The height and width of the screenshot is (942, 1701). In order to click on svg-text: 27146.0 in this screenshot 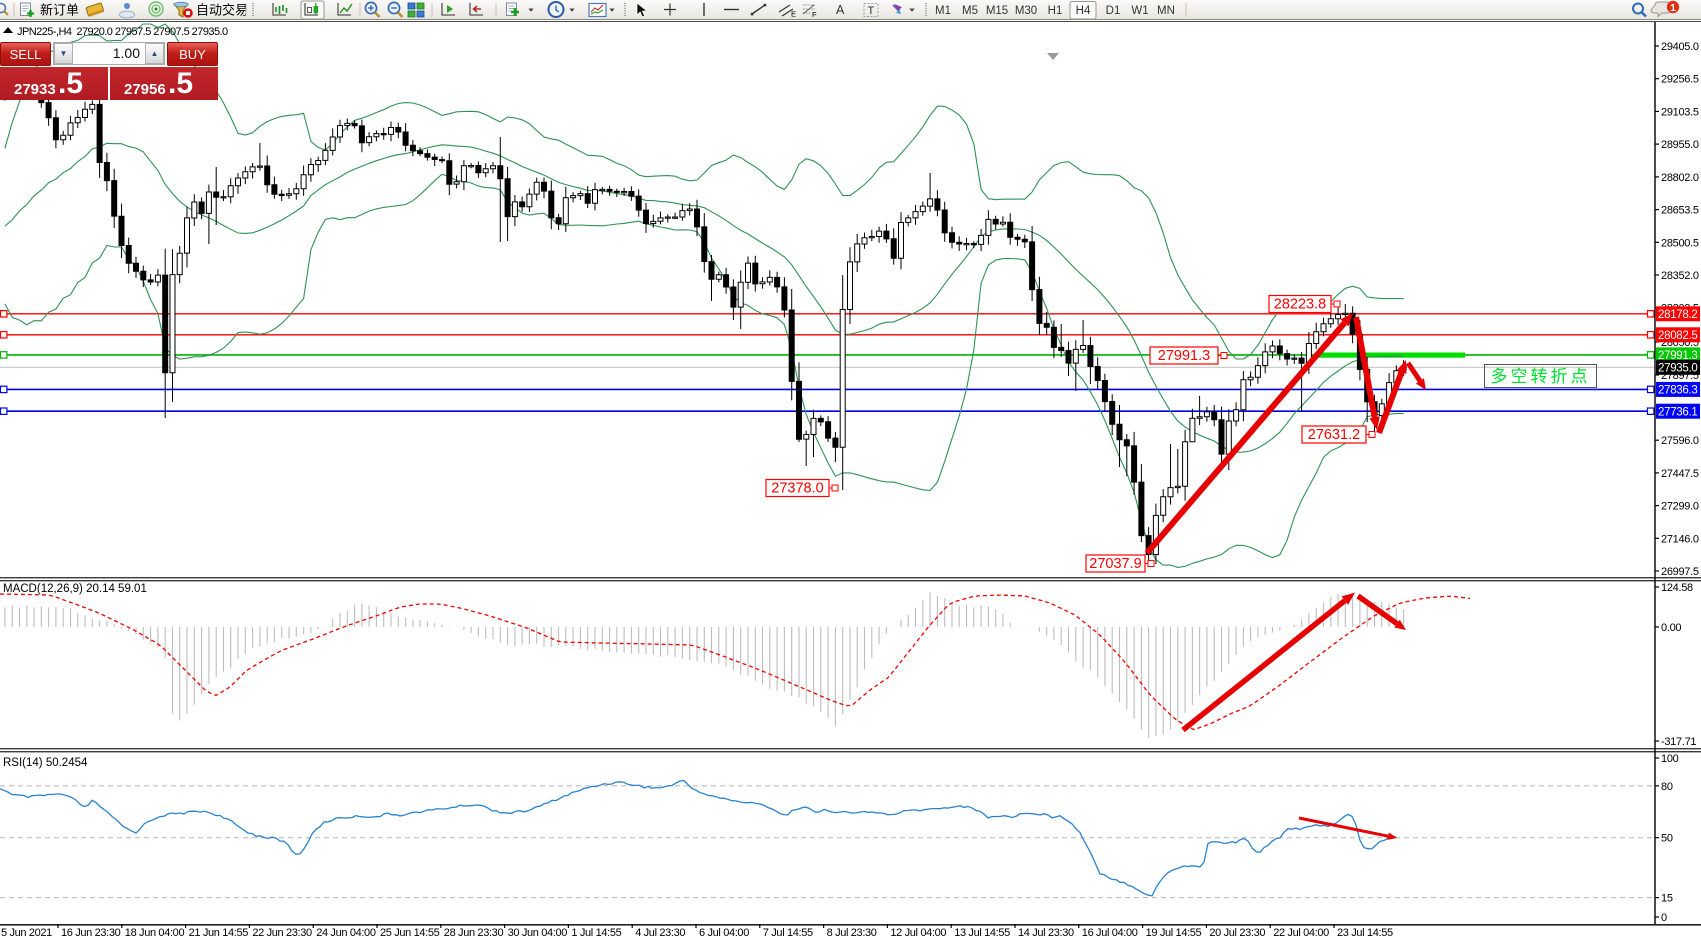, I will do `click(1680, 539)`.